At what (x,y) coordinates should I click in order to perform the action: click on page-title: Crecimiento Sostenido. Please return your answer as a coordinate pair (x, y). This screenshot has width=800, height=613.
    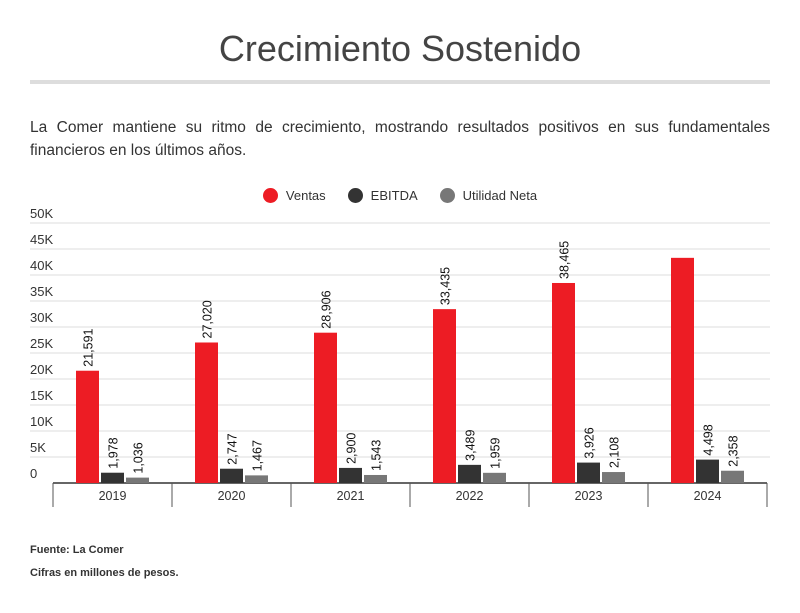
    Looking at the image, I should click on (400, 48).